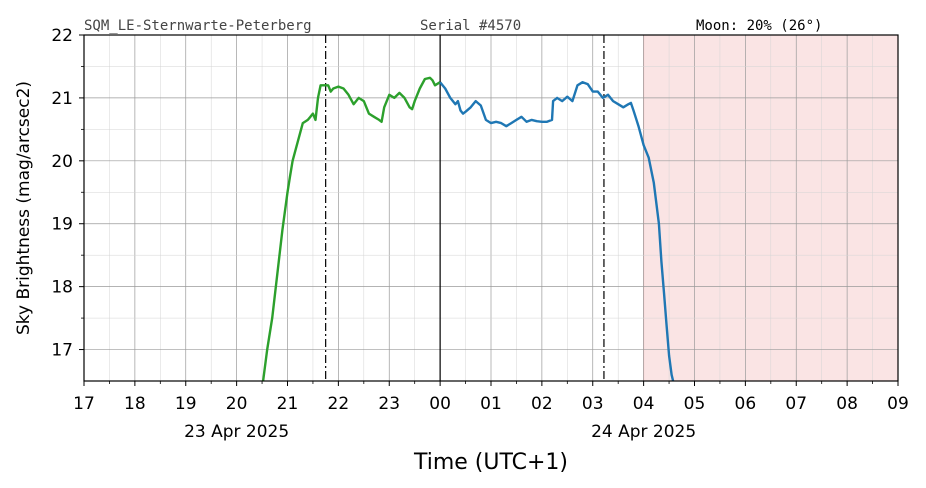  I want to click on y-tick-label: 19, so click(62, 225).